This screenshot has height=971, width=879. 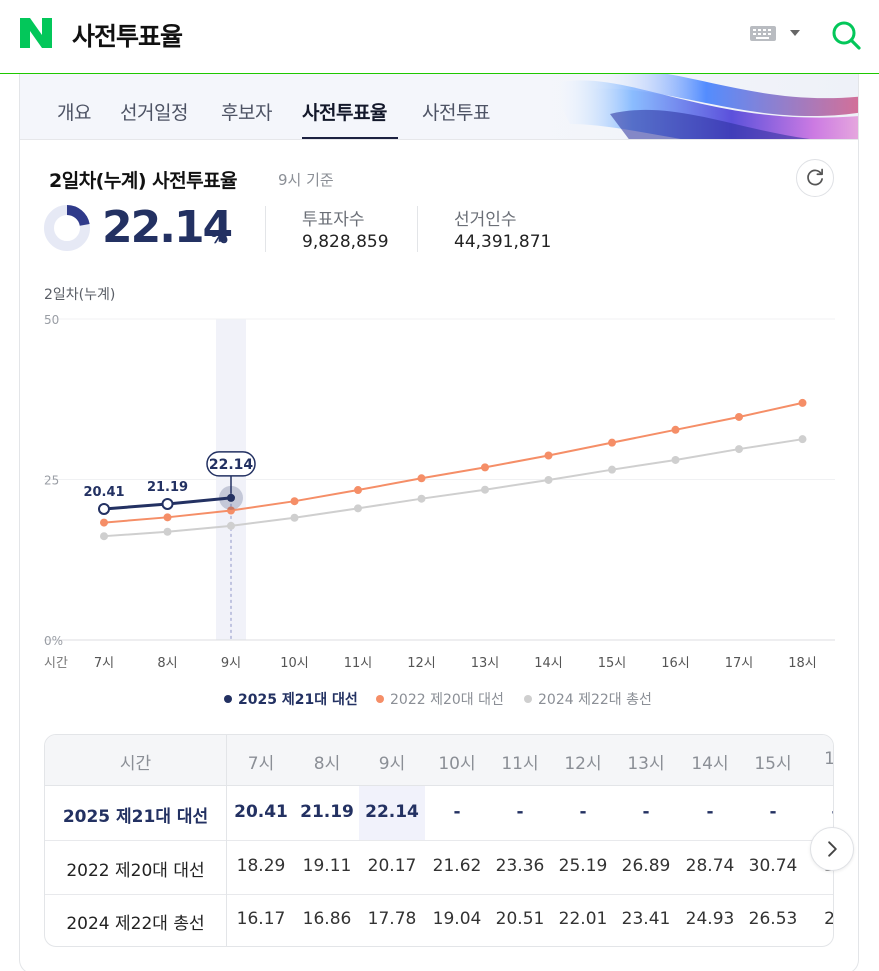 I want to click on table-cell: 23.36, so click(x=520, y=866).